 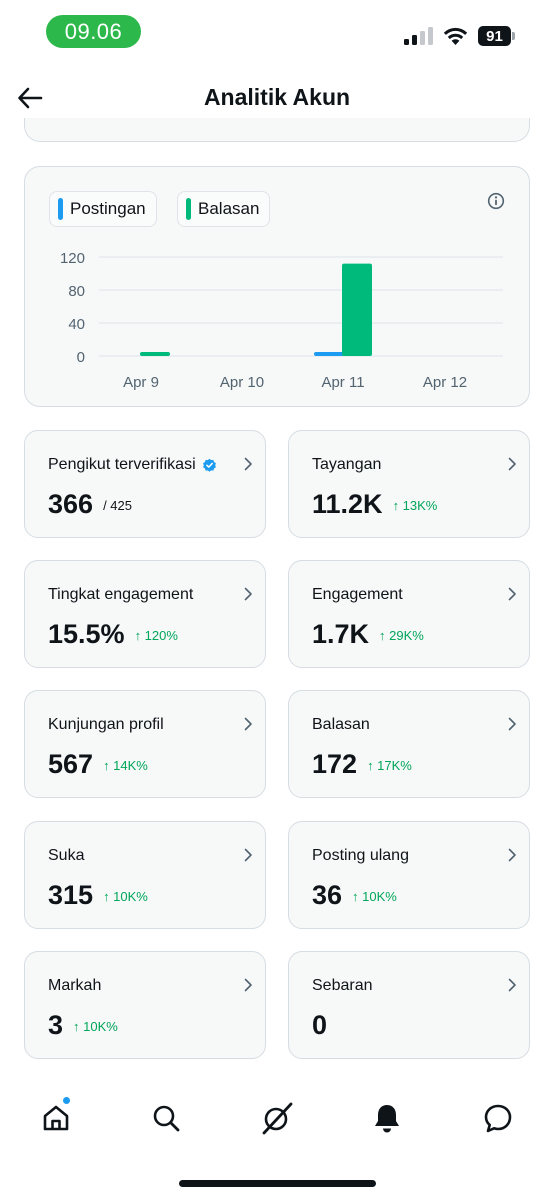 I want to click on bottom-navigation, so click(x=277, y=1118).